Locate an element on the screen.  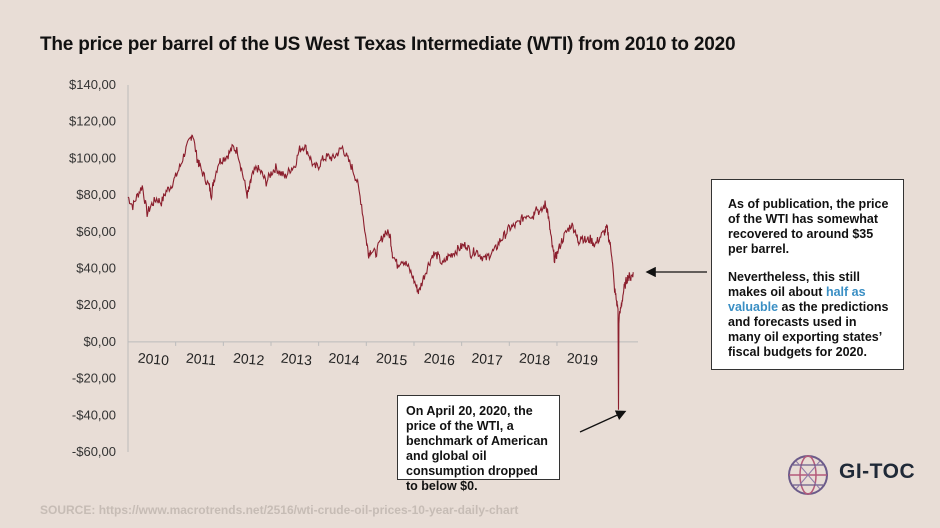
y-tick-label: $20,00 is located at coordinates (96, 304).